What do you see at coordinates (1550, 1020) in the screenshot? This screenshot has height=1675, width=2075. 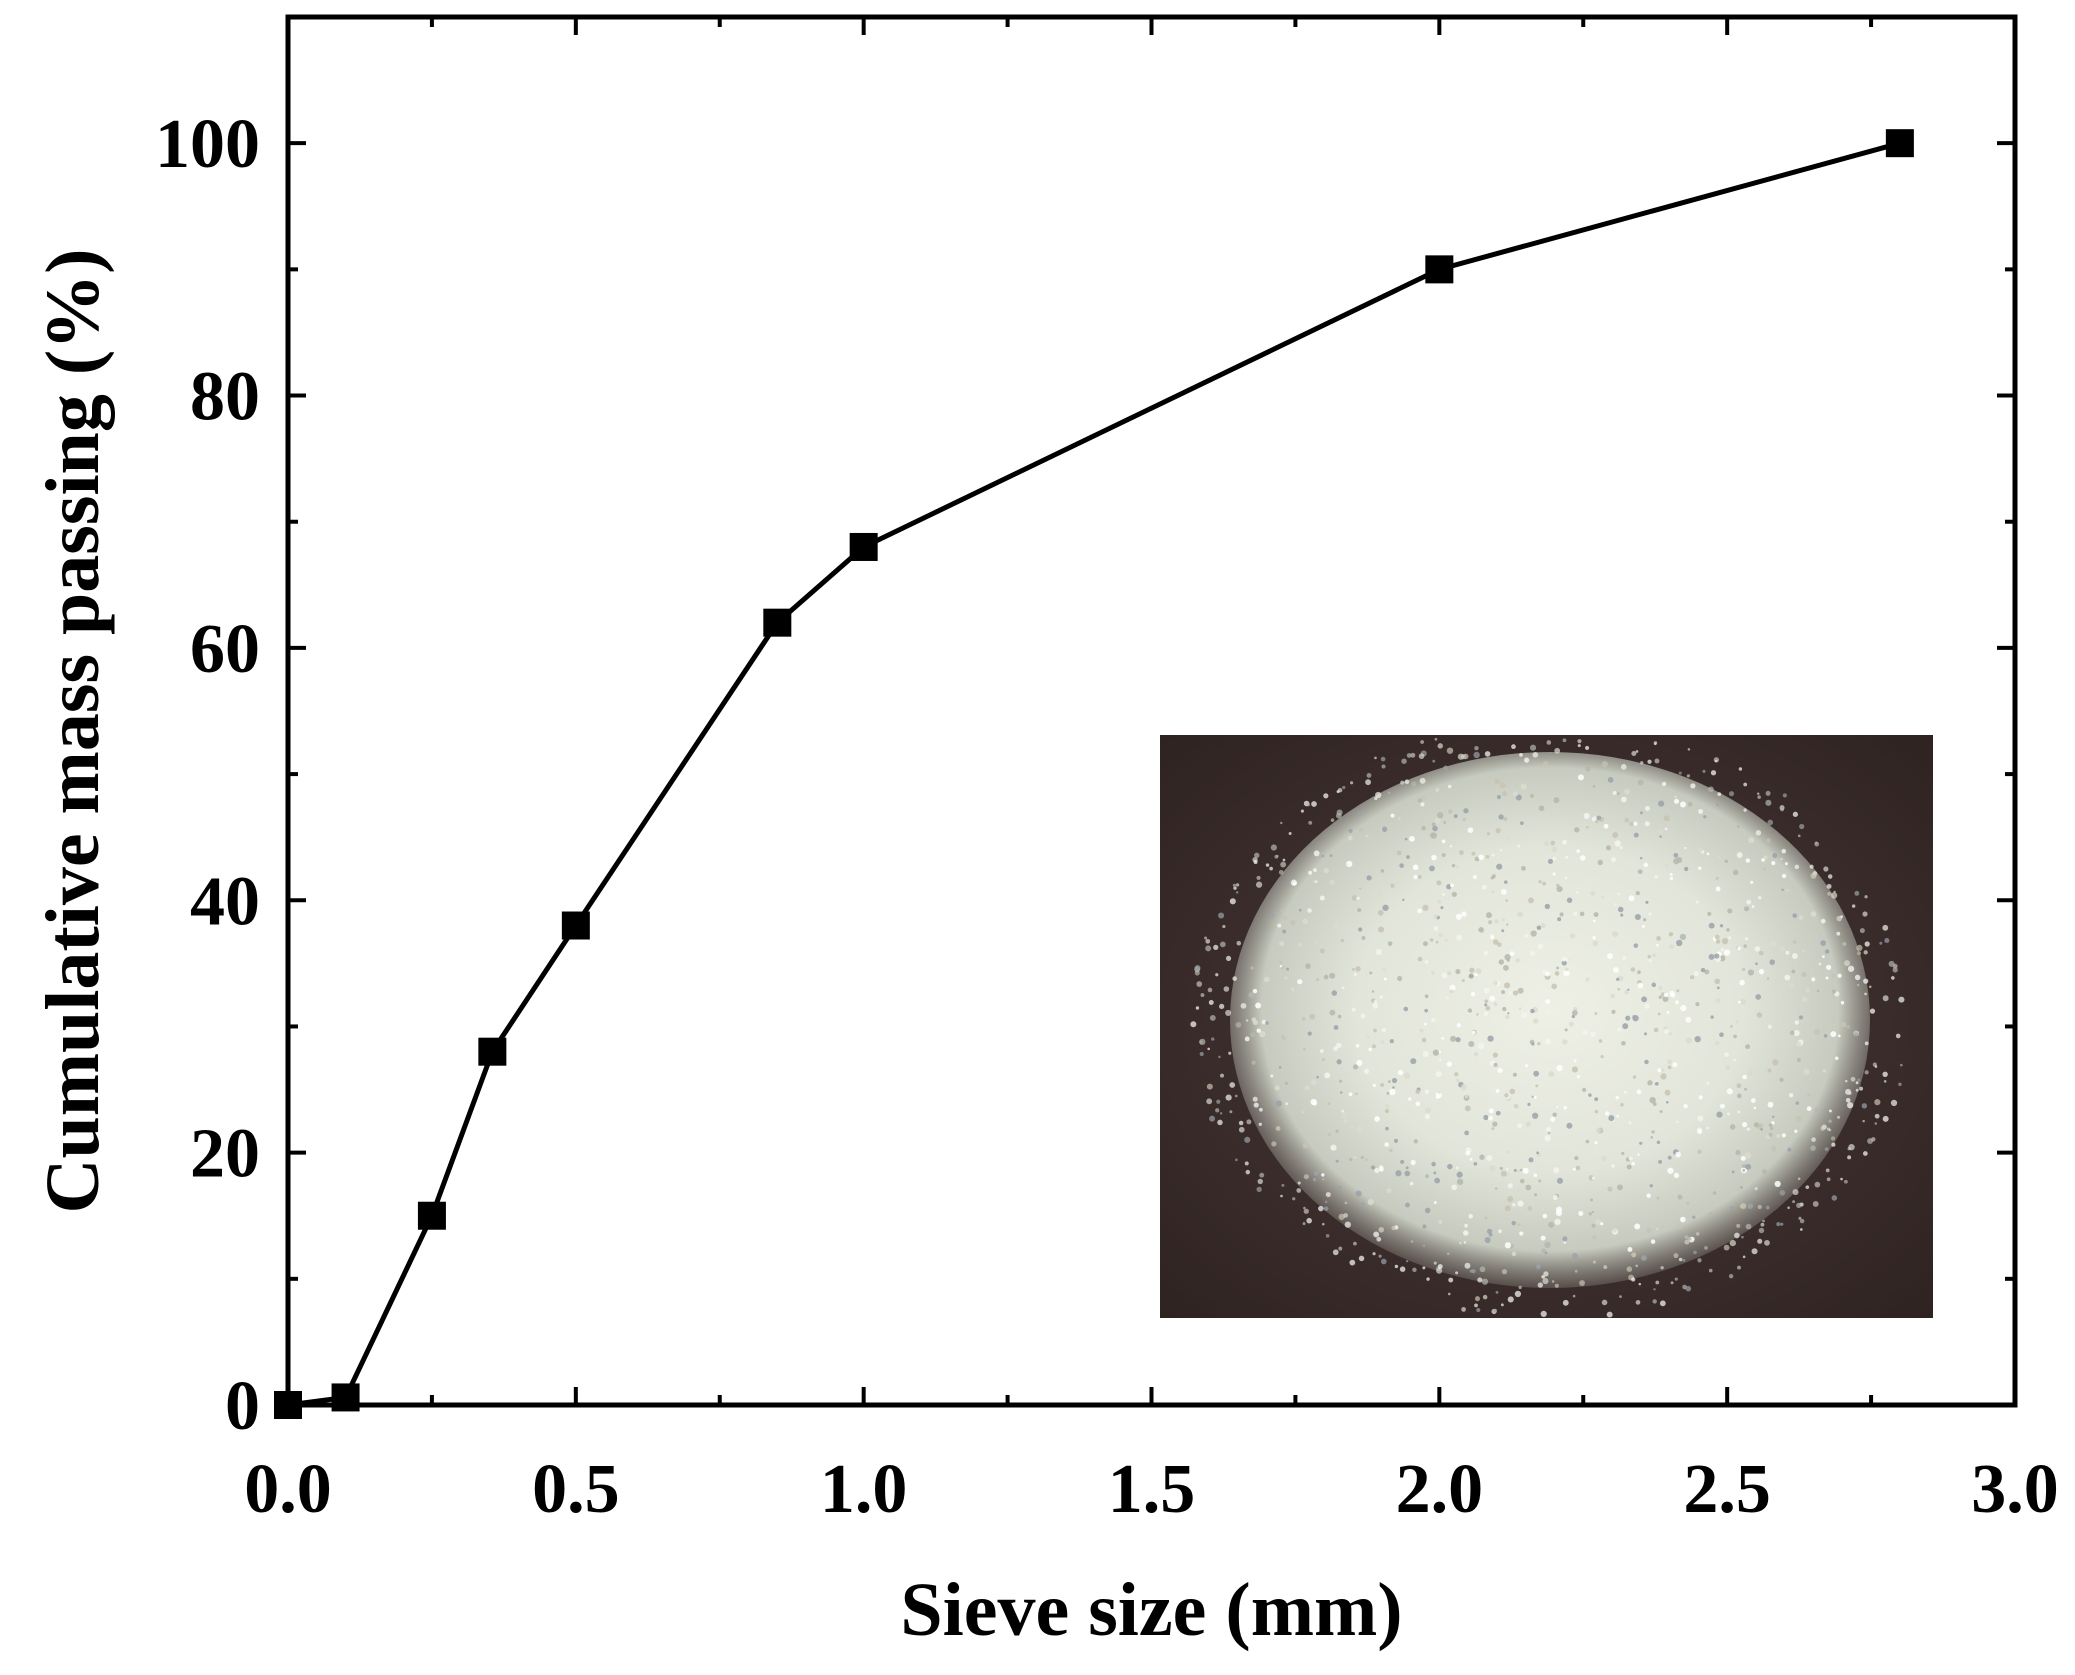 I see `inset-sand-pile` at bounding box center [1550, 1020].